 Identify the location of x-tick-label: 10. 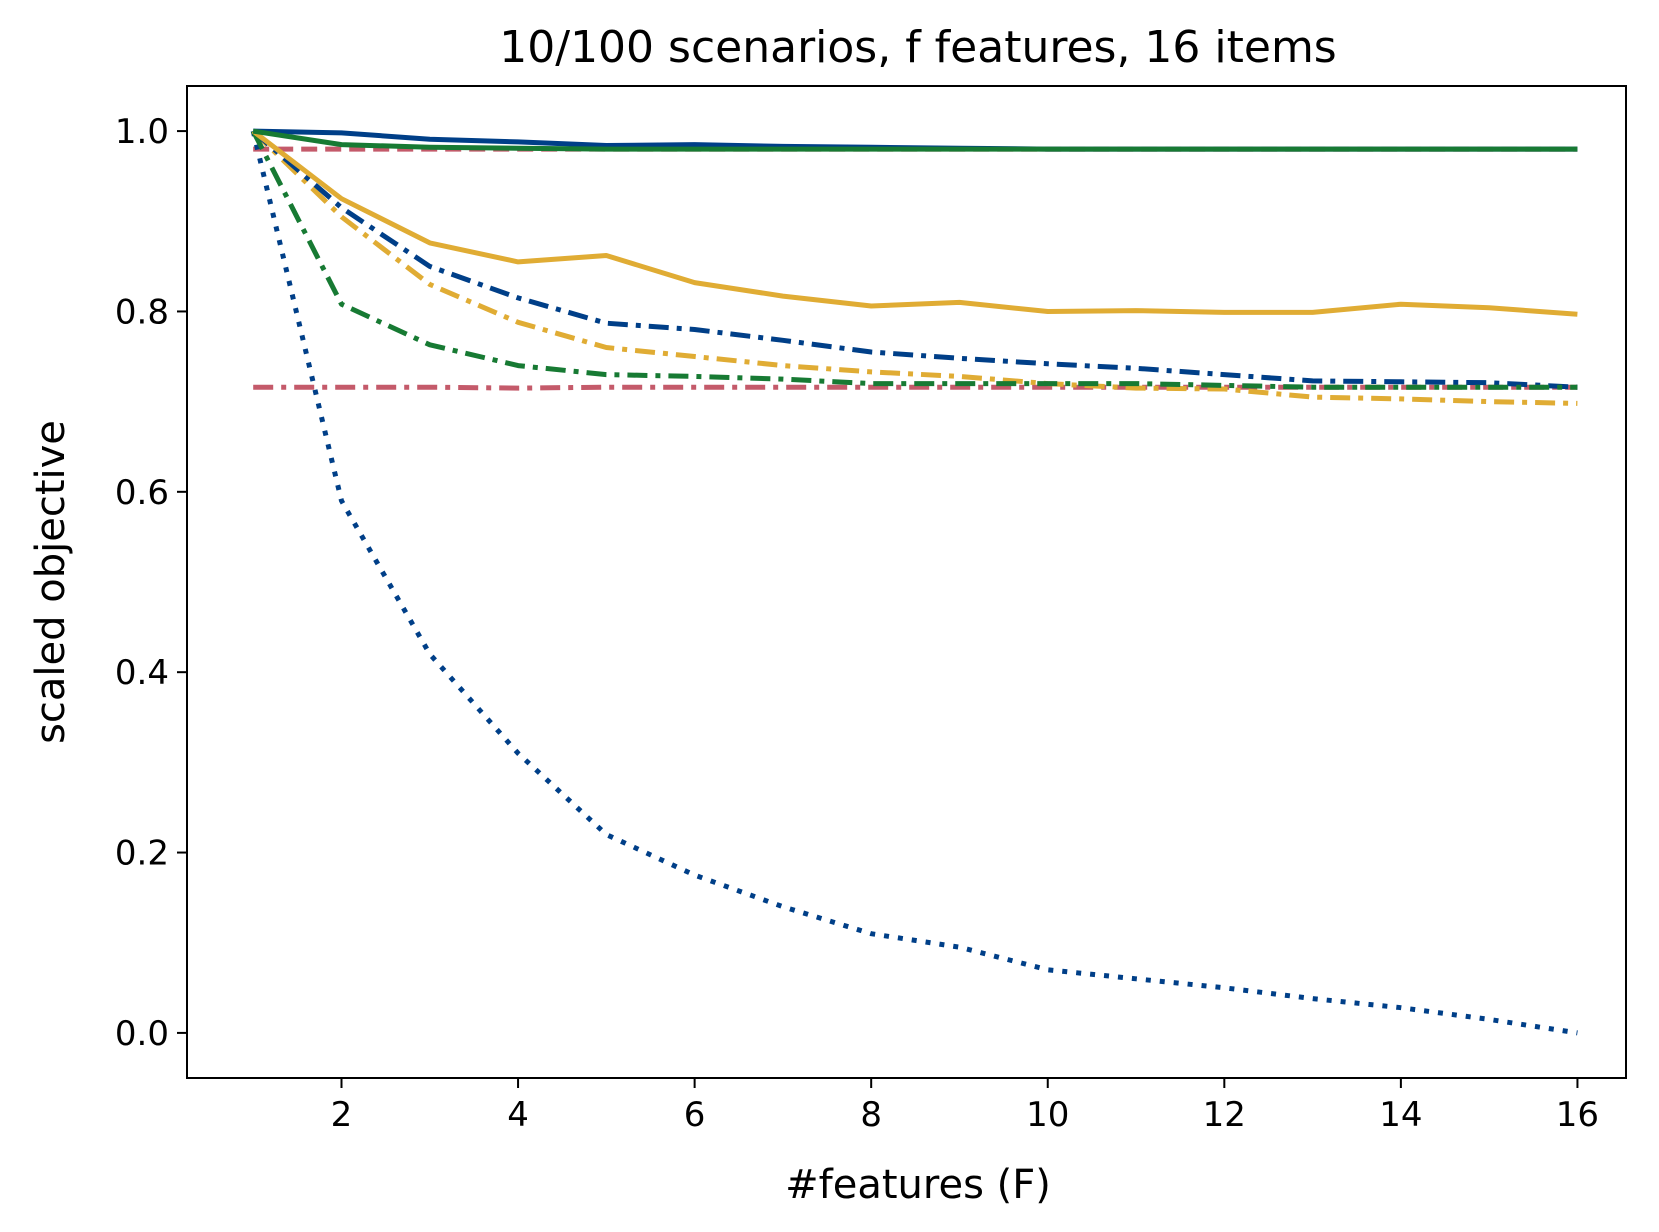
(1047, 1115).